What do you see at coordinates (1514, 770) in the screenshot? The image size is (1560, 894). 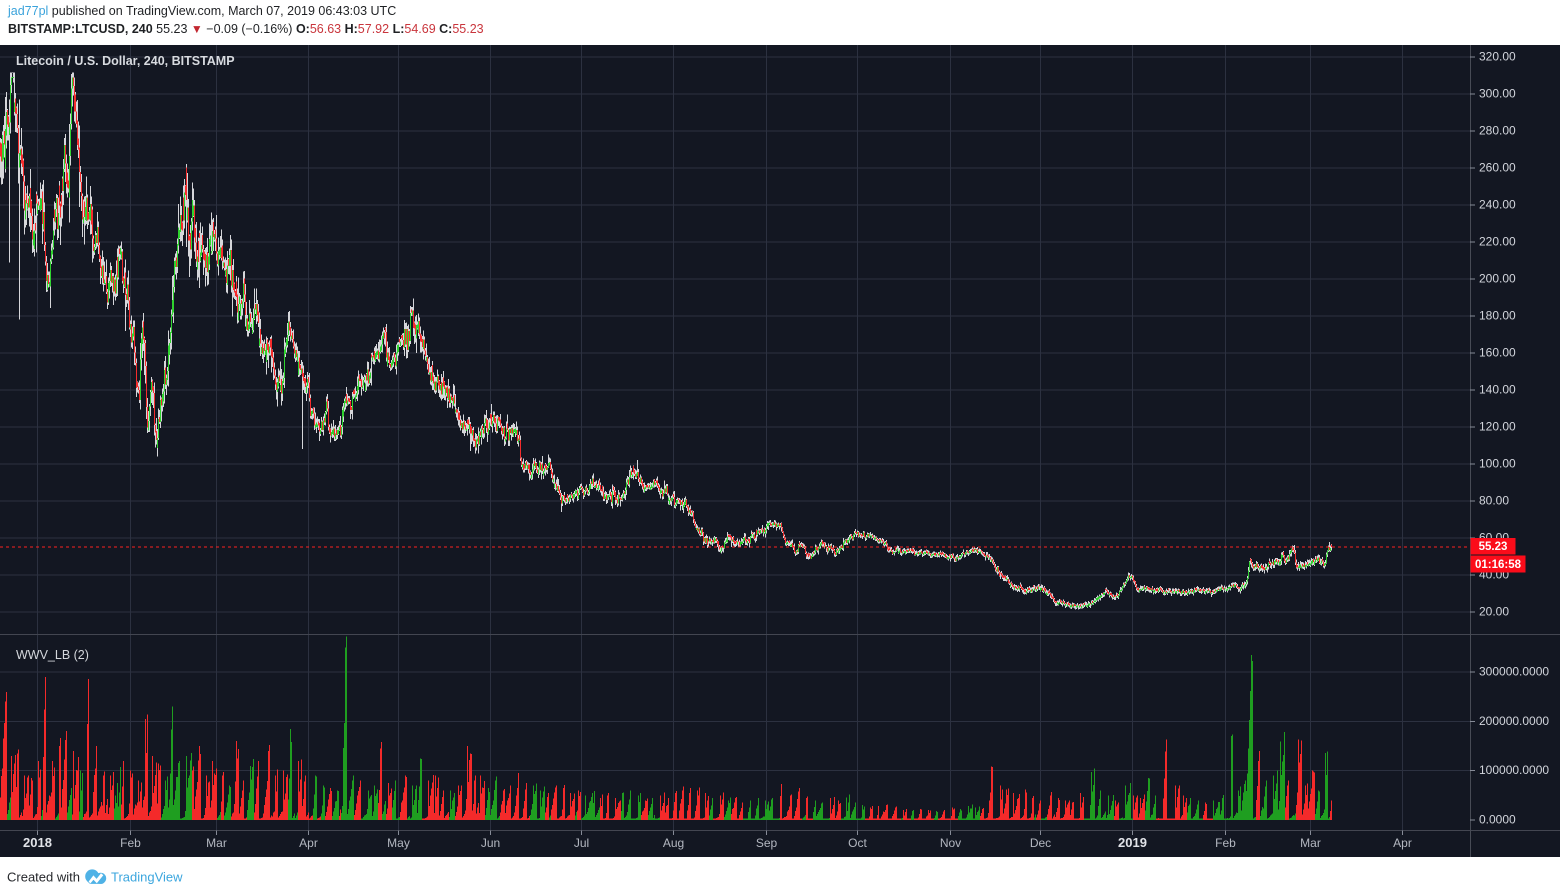 I see `svg-text: 100000.0000` at bounding box center [1514, 770].